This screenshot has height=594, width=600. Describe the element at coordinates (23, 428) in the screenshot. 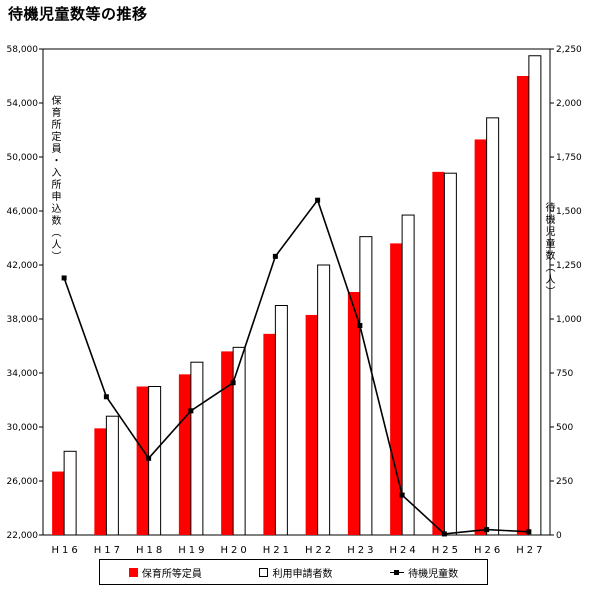

I see `left-tick-label: 30,000` at that location.